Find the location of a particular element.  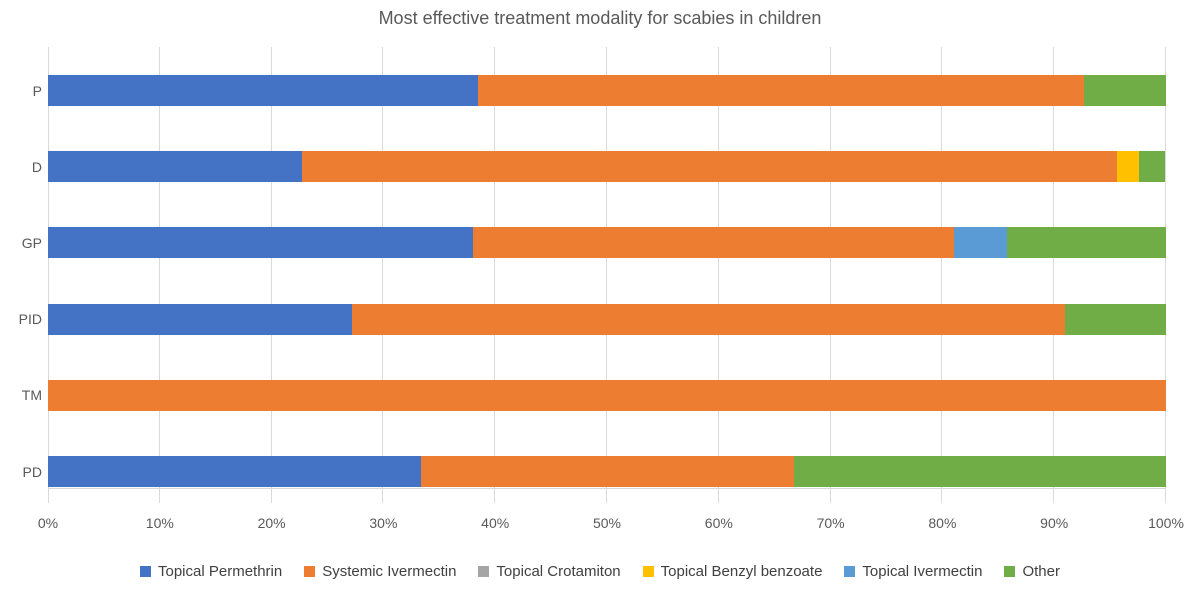

legend-item: Topical Permethrin is located at coordinates (211, 571).